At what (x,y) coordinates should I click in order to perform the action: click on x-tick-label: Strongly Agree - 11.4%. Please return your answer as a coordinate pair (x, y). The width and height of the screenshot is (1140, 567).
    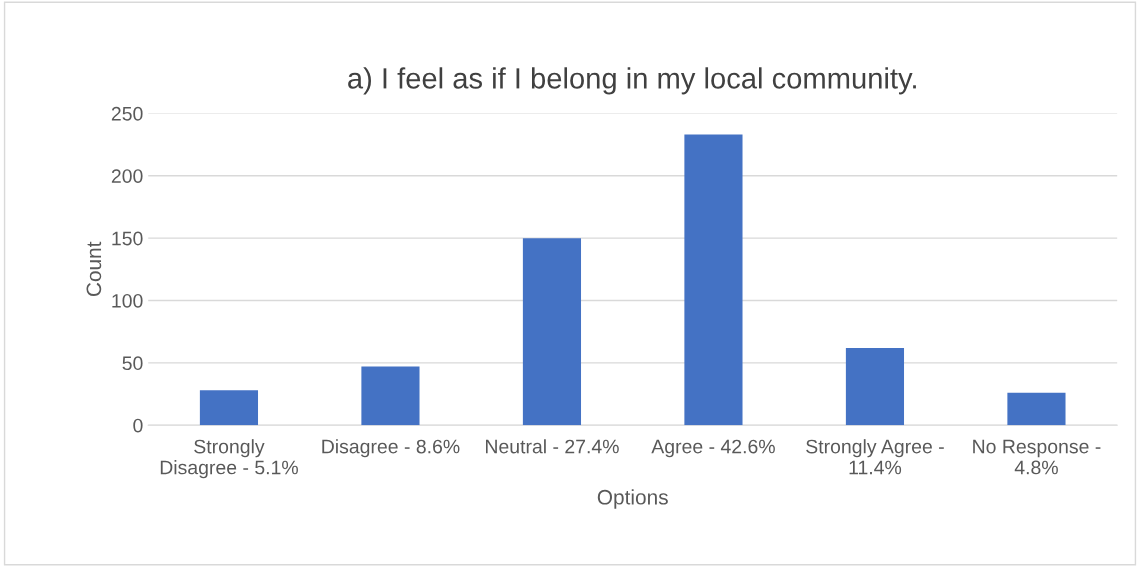
    Looking at the image, I should click on (875, 457).